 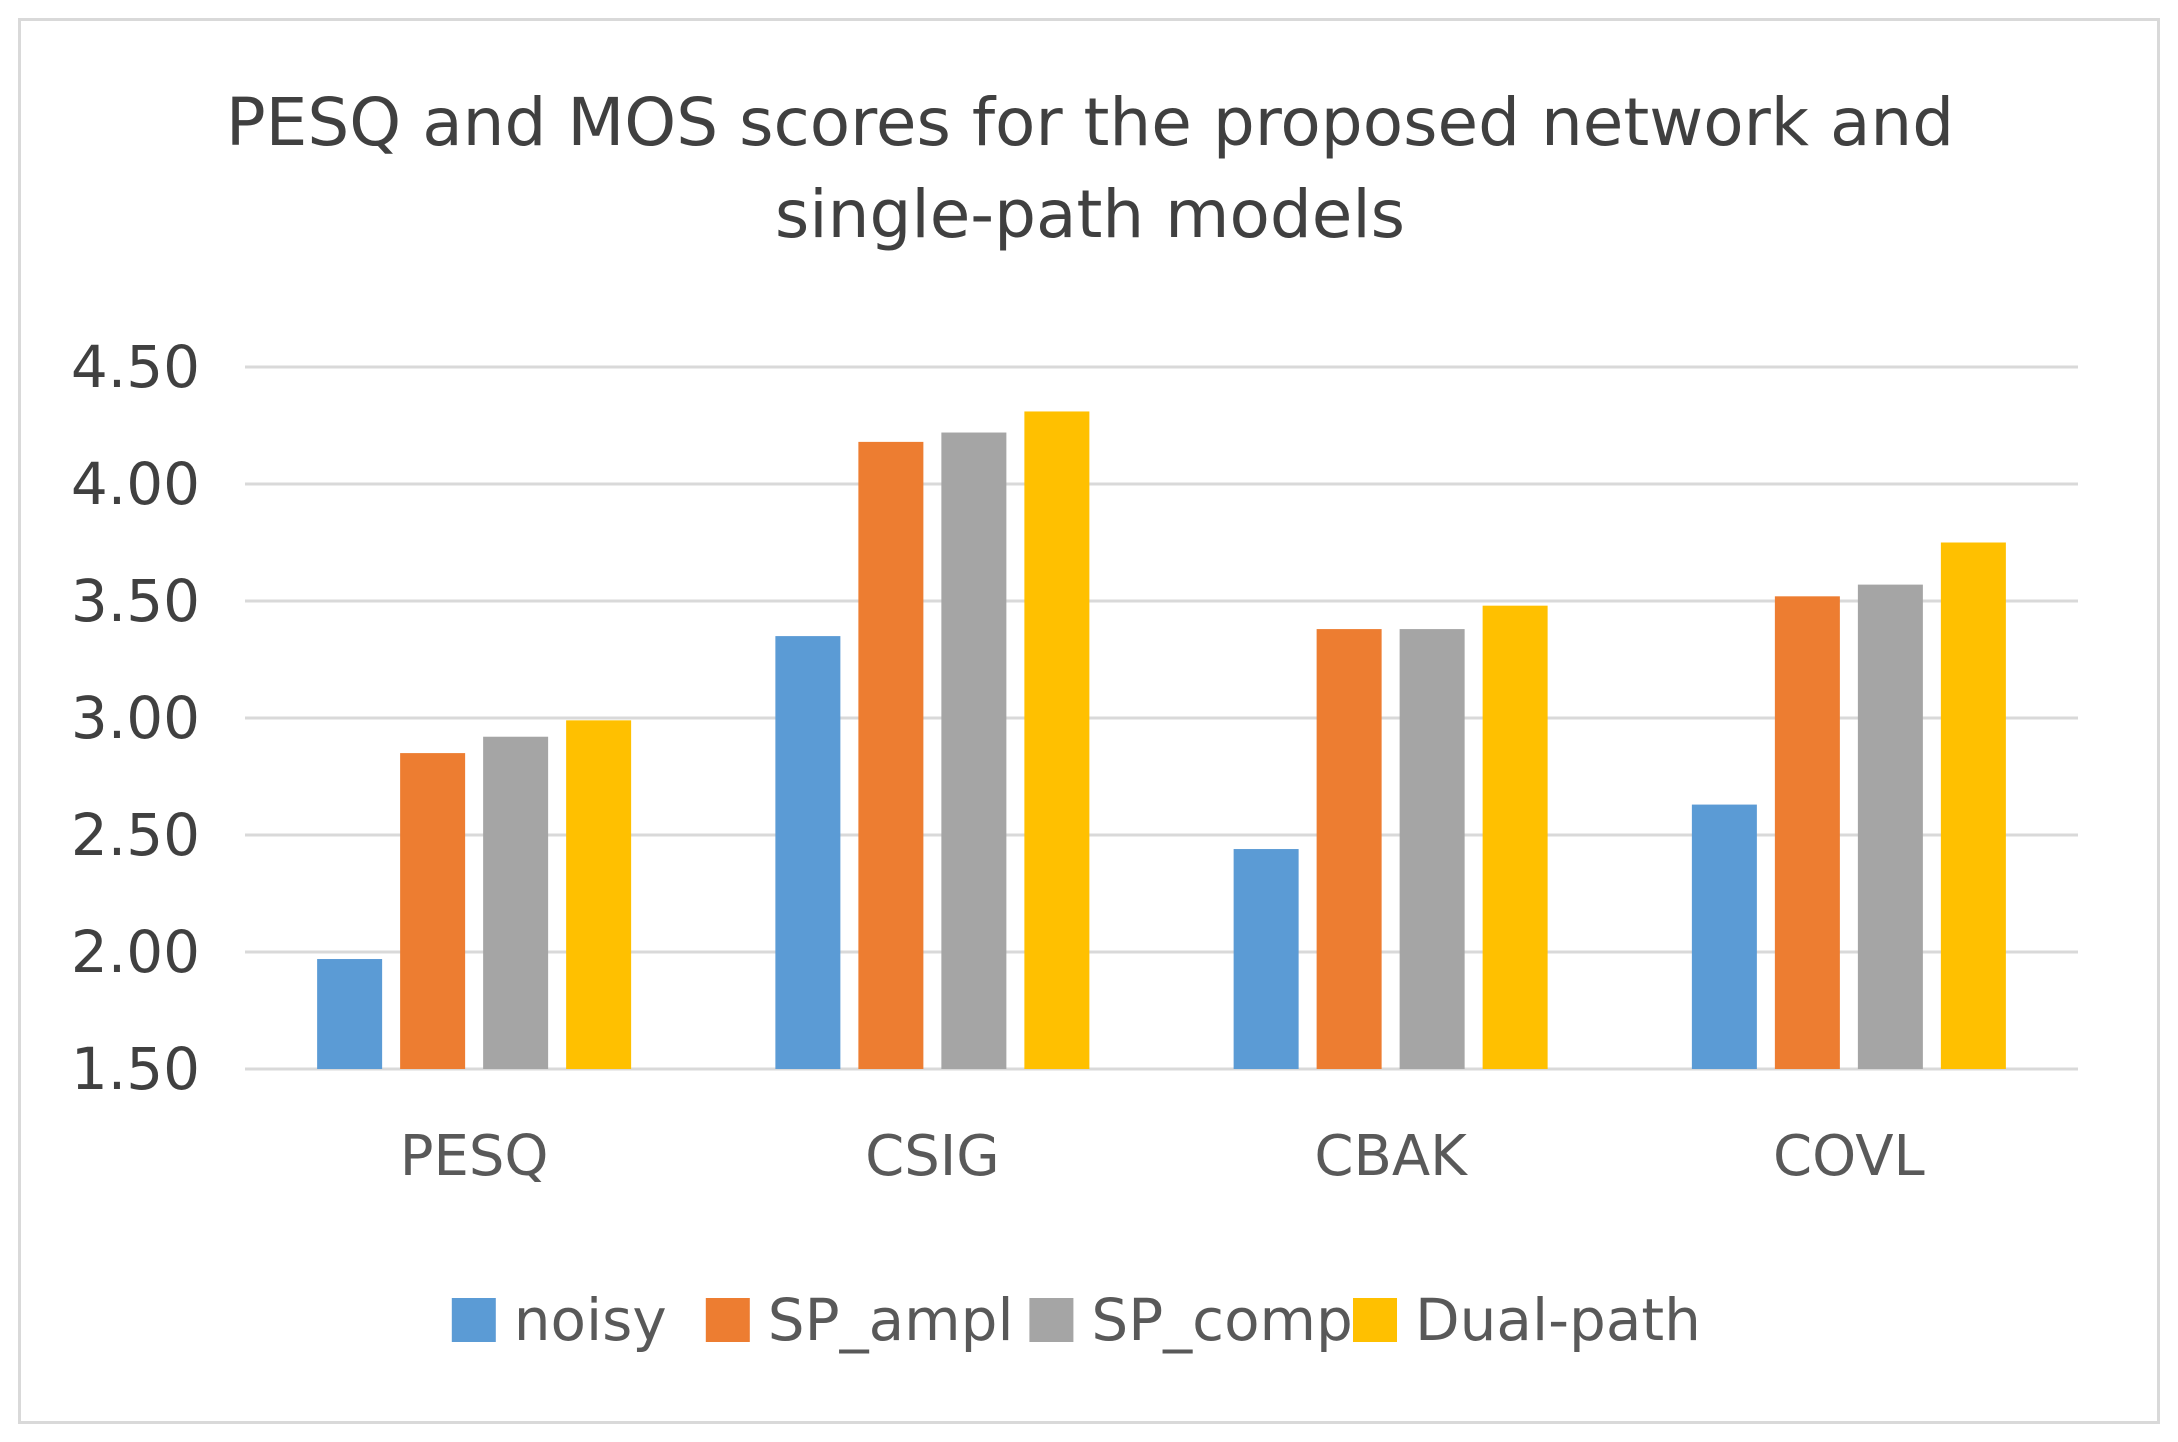 I want to click on x-category-label: PESQ, so click(x=474, y=1156).